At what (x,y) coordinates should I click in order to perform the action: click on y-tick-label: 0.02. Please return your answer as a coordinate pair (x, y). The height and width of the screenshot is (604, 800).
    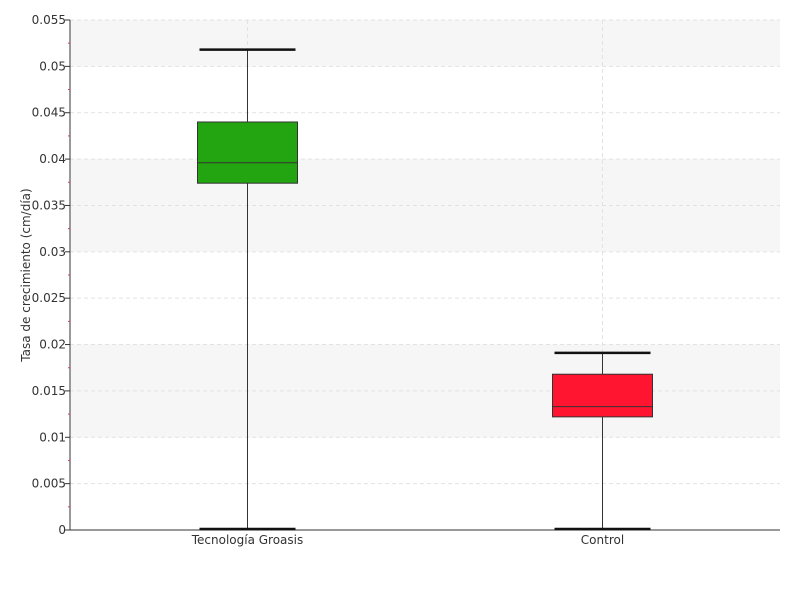
    Looking at the image, I should click on (52, 345).